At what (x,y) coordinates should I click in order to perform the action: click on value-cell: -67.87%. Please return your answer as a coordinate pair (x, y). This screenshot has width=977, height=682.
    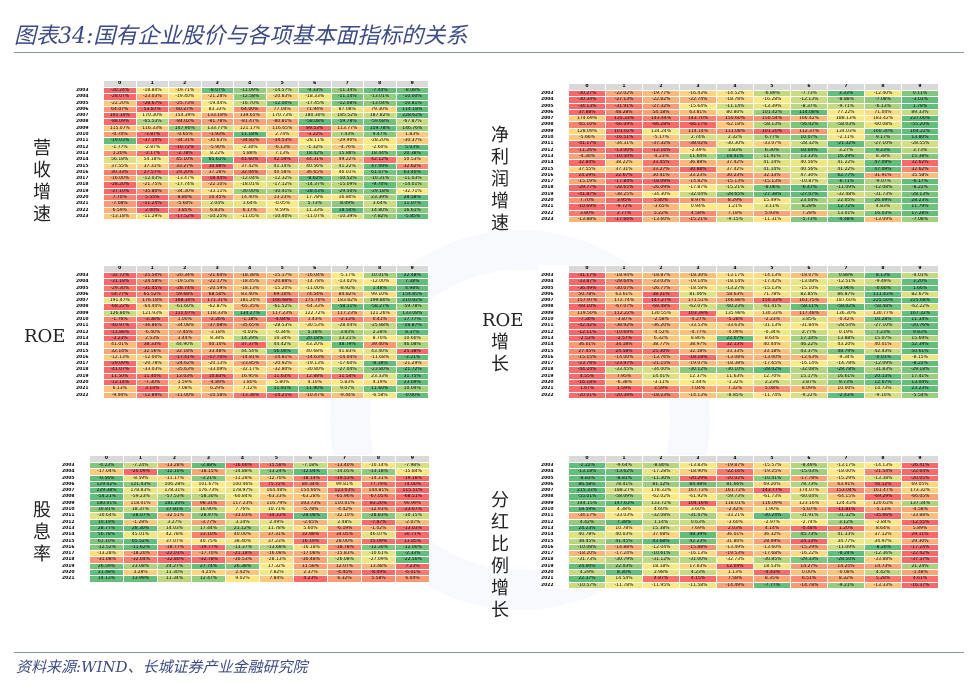
    Looking at the image, I should click on (412, 122).